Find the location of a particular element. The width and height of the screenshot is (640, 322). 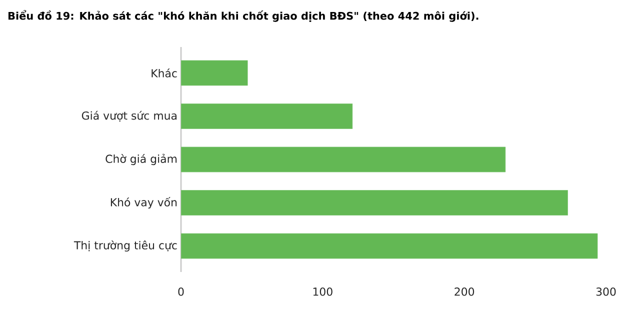

x-tick-label: 300 is located at coordinates (606, 292).